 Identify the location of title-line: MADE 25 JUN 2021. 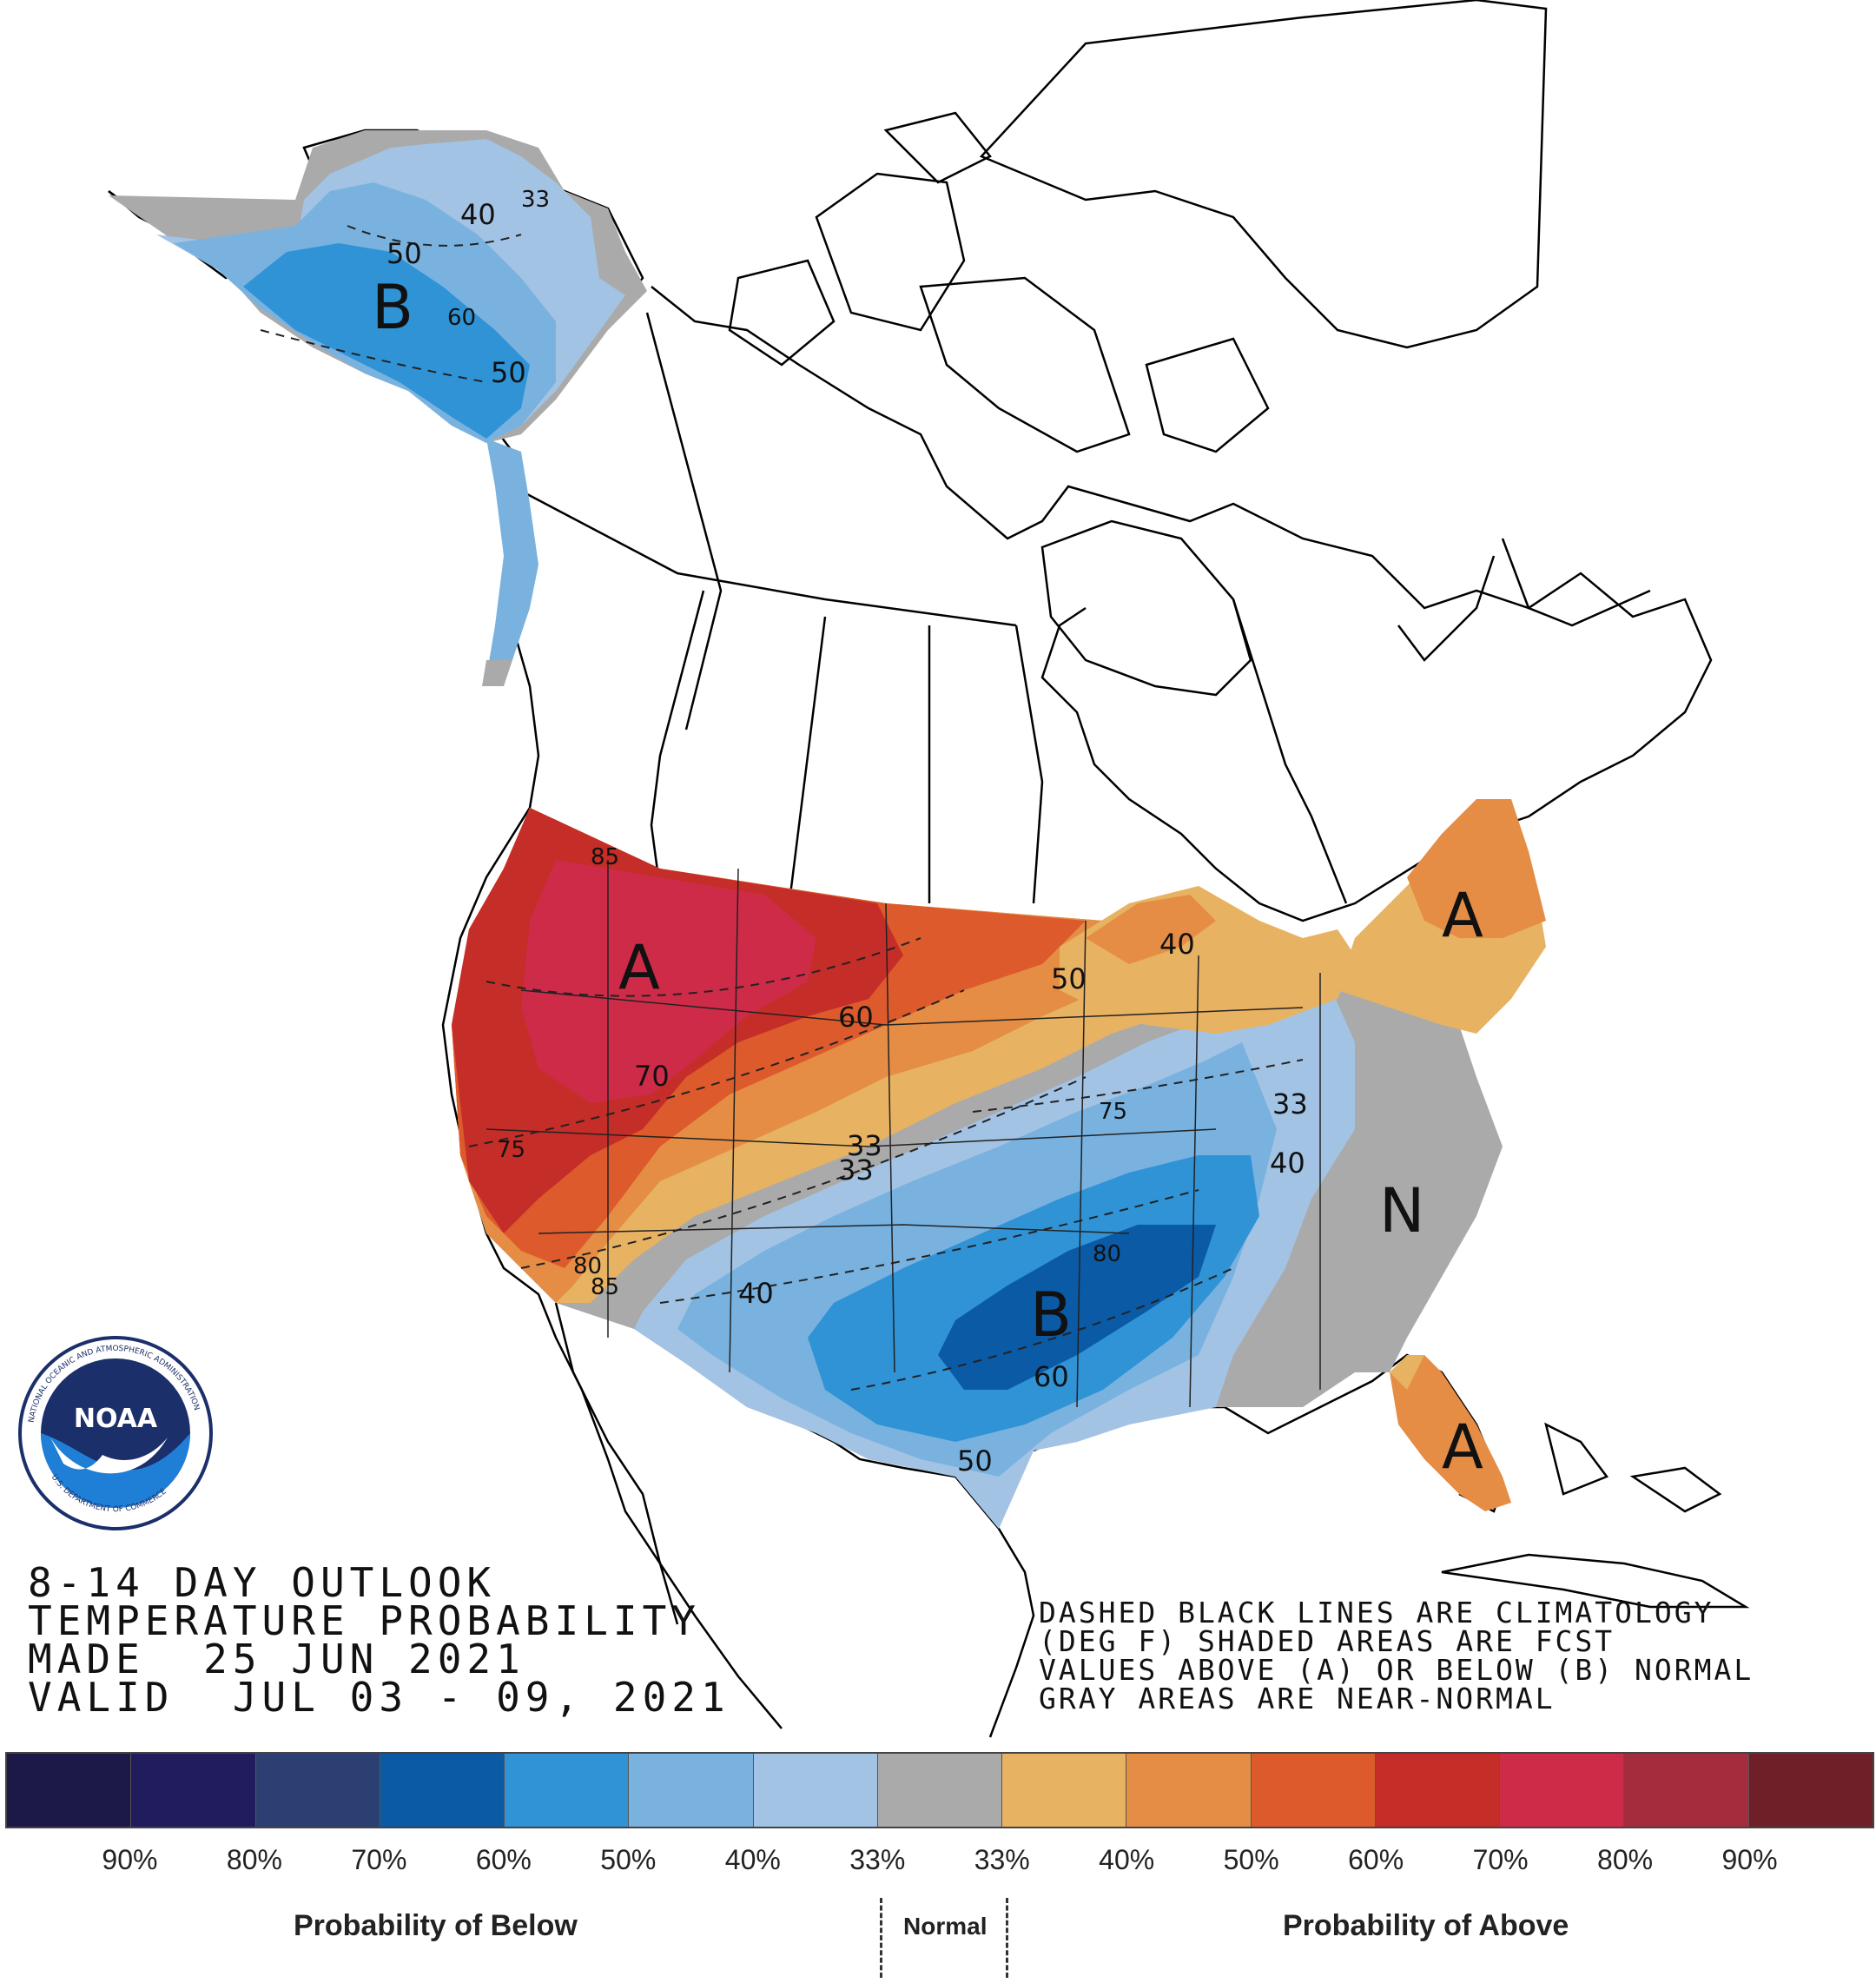
(276, 1659).